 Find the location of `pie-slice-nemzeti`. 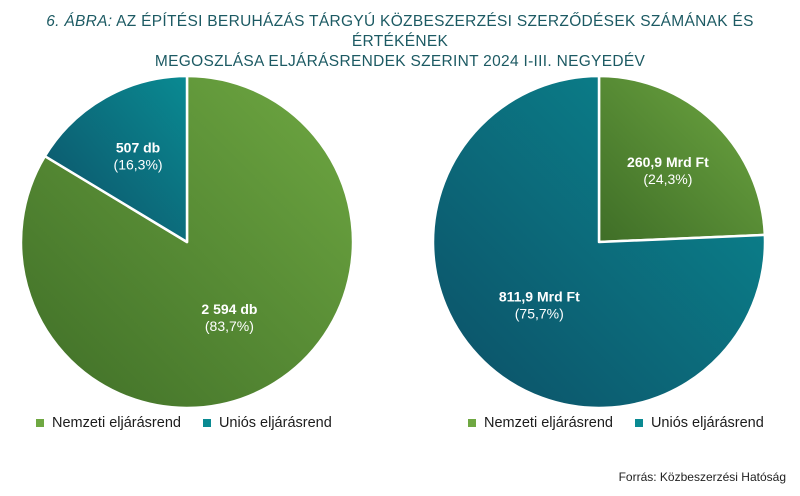

pie-slice-nemzeti is located at coordinates (682, 159).